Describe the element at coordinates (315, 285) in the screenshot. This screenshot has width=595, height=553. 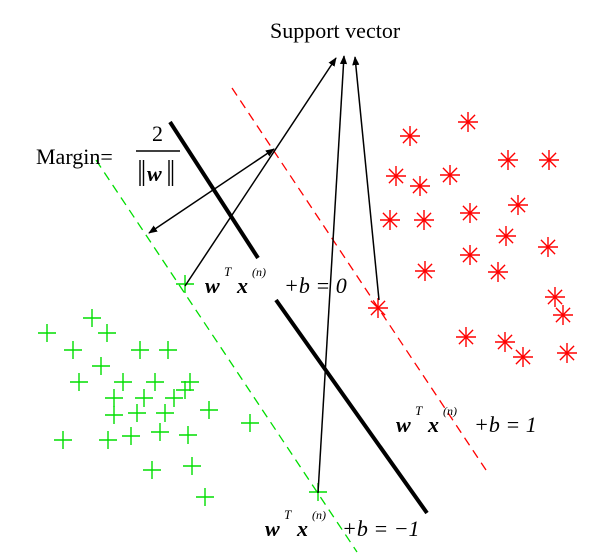
I see `eq-center-rhs: +b = 0` at that location.